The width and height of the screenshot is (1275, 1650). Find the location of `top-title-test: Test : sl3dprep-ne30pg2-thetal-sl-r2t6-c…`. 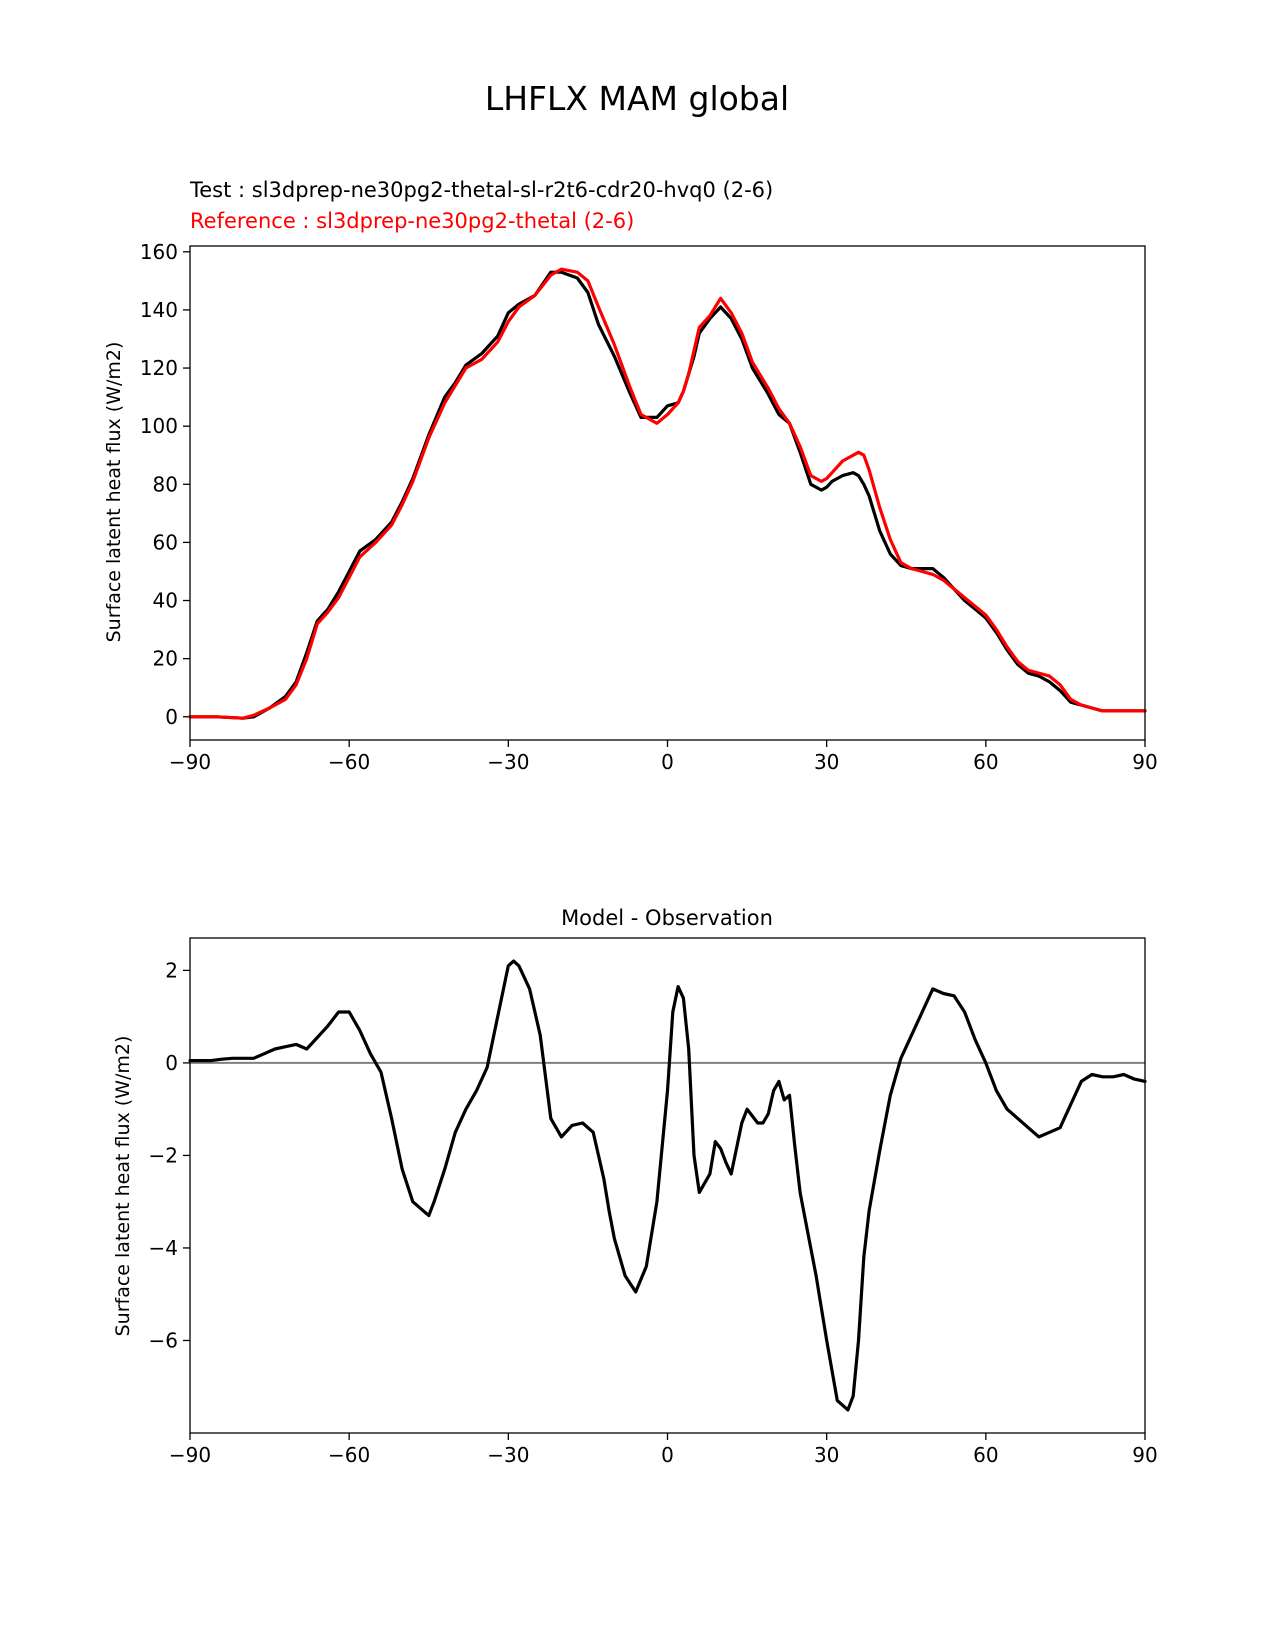

top-title-test: Test : sl3dprep-ne30pg2-thetal-sl-r2t6-c… is located at coordinates (481, 190).